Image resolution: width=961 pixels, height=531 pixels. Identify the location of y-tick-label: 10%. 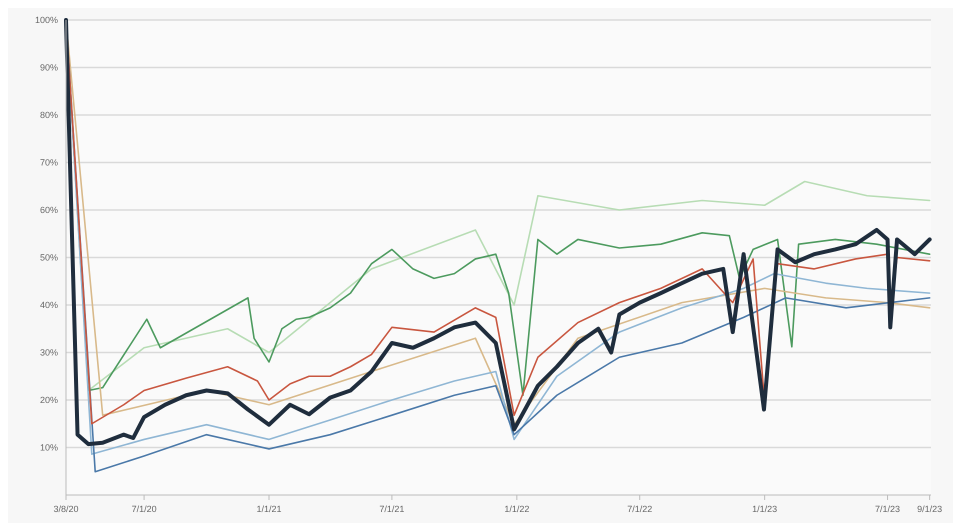
(49, 447).